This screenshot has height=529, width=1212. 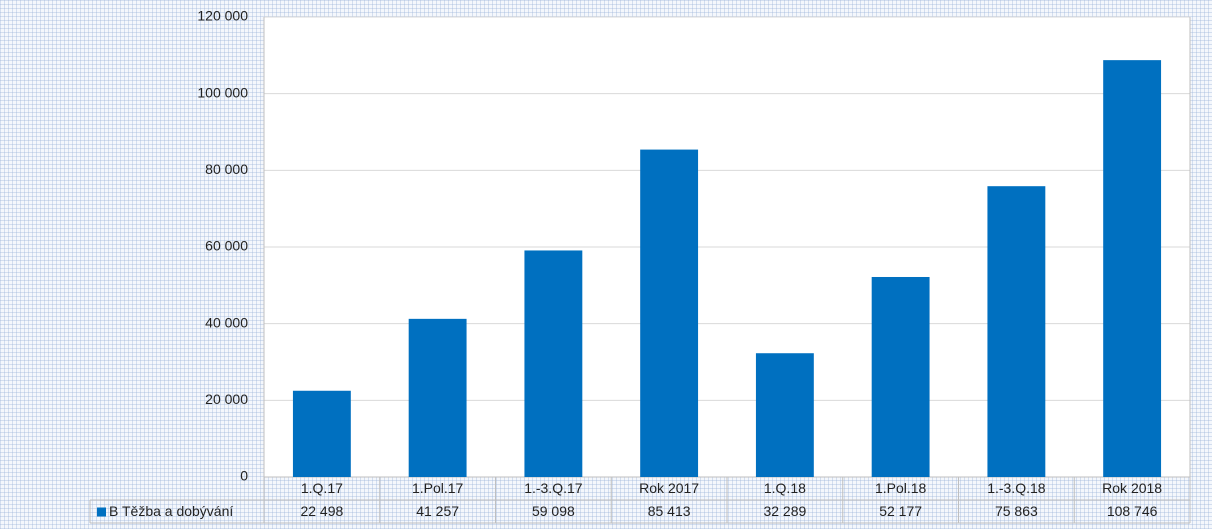 I want to click on data-label: 85 413, so click(x=669, y=511).